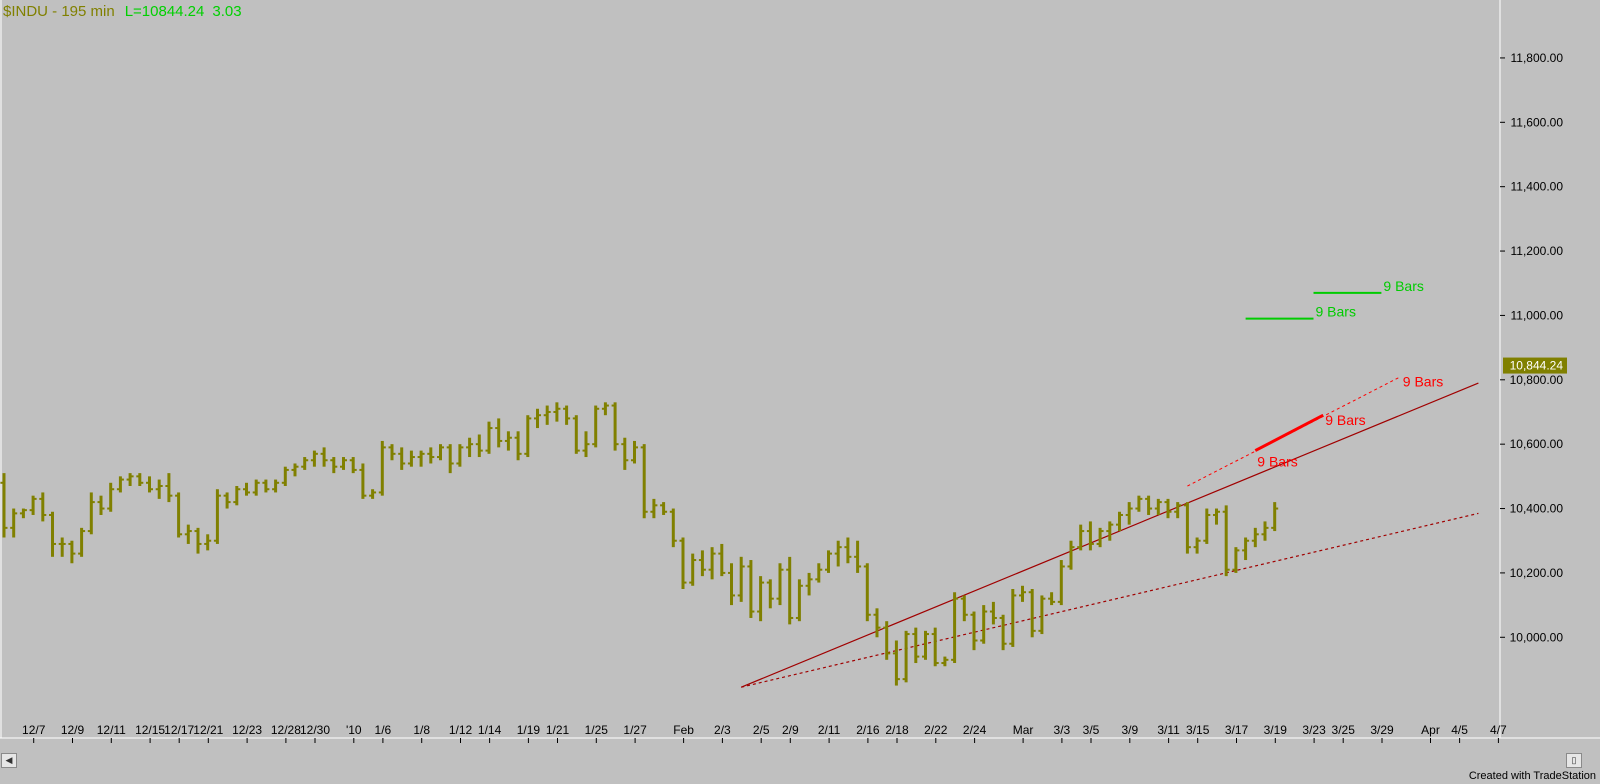  Describe the element at coordinates (34, 730) in the screenshot. I see `x-tick-label: 12/7` at that location.